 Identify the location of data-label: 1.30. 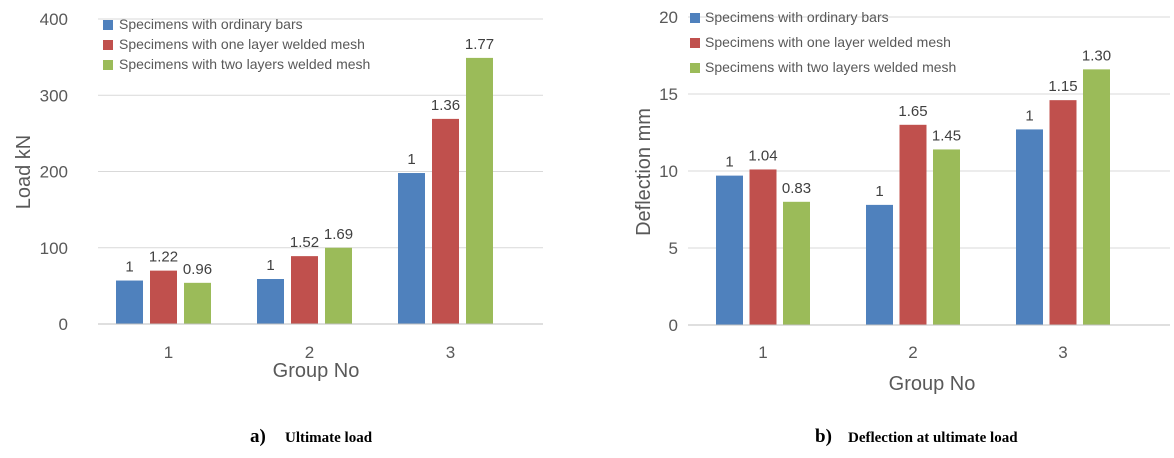
(1096, 55).